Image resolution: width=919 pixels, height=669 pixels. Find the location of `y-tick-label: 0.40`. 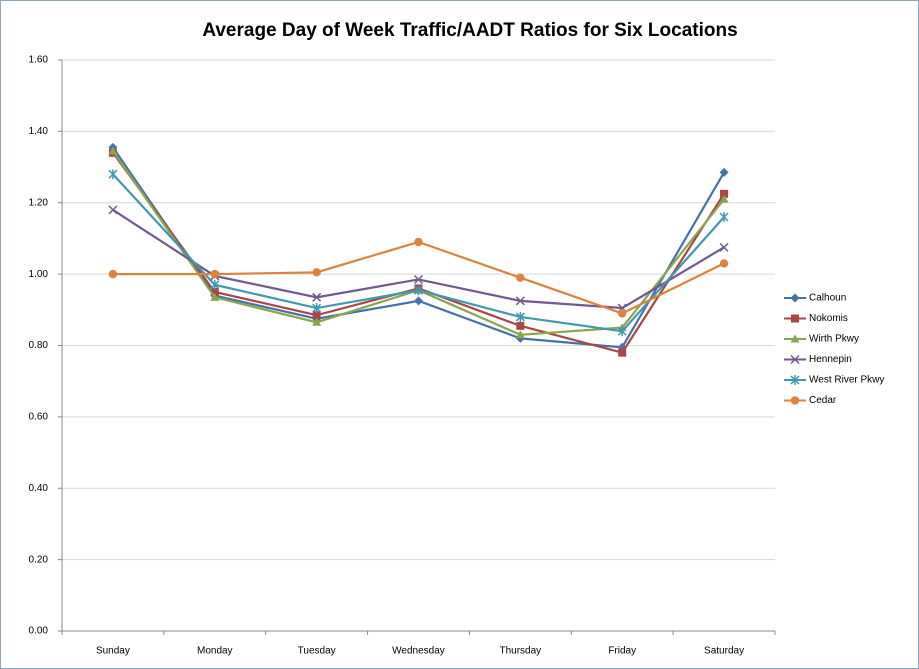

y-tick-label: 0.40 is located at coordinates (39, 488).